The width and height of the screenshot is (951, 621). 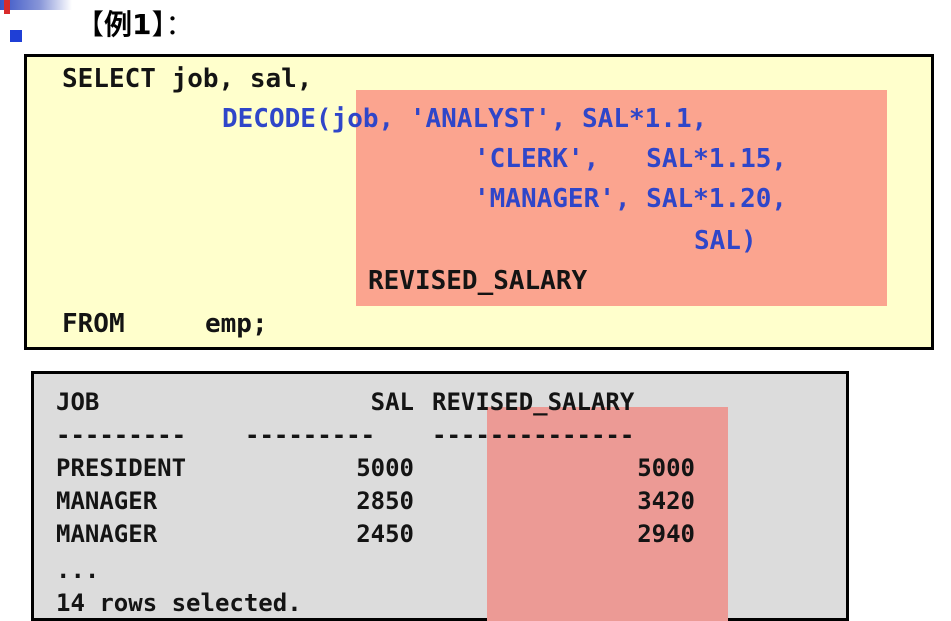 I want to click on example-heading: 【例1】：, so click(x=135, y=25).